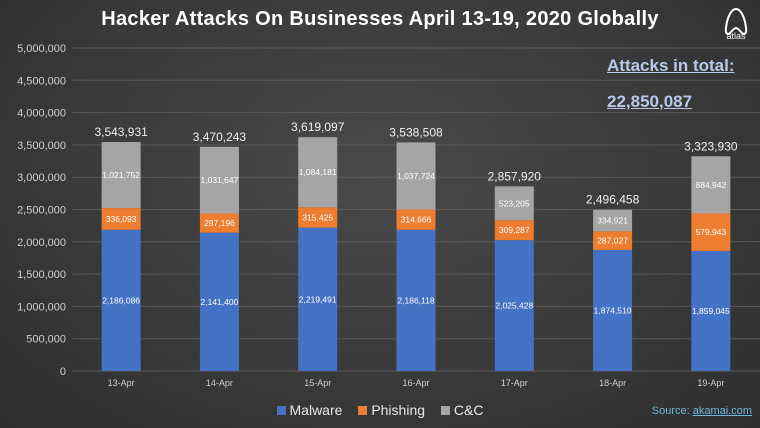 The width and height of the screenshot is (760, 428). What do you see at coordinates (514, 383) in the screenshot?
I see `x-tick-label: 17-Apr` at bounding box center [514, 383].